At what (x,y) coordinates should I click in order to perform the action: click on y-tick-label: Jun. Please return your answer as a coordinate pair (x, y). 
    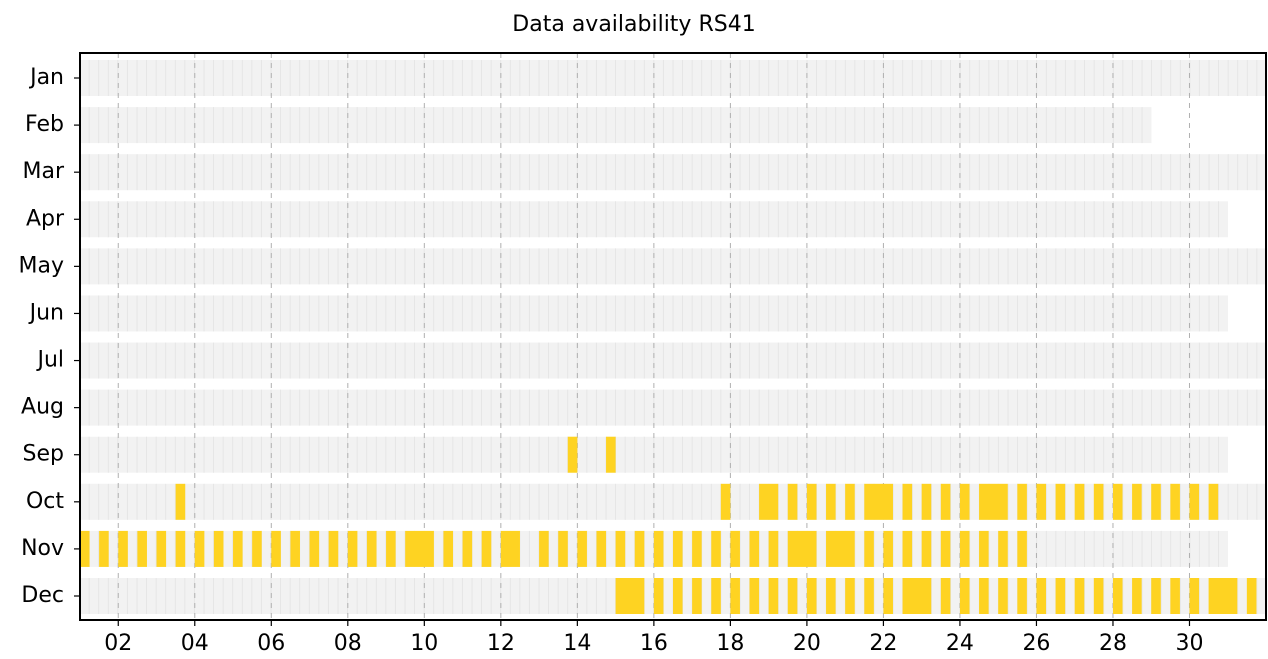
    Looking at the image, I should click on (46, 312).